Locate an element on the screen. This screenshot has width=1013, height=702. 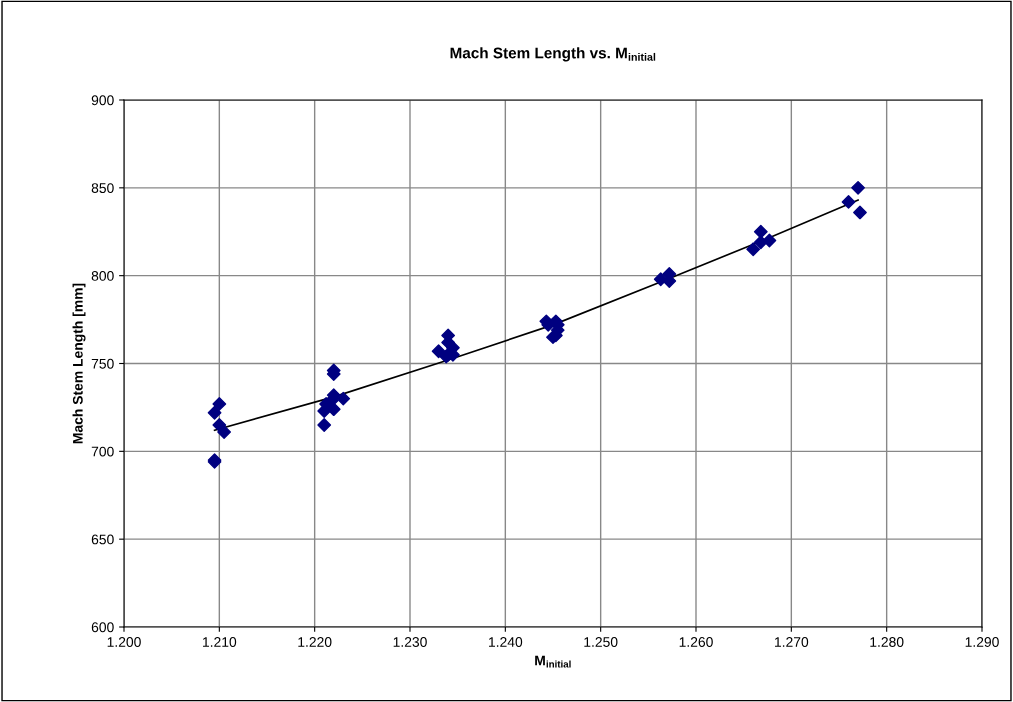
x-tick-label: 1.290 is located at coordinates (982, 642).